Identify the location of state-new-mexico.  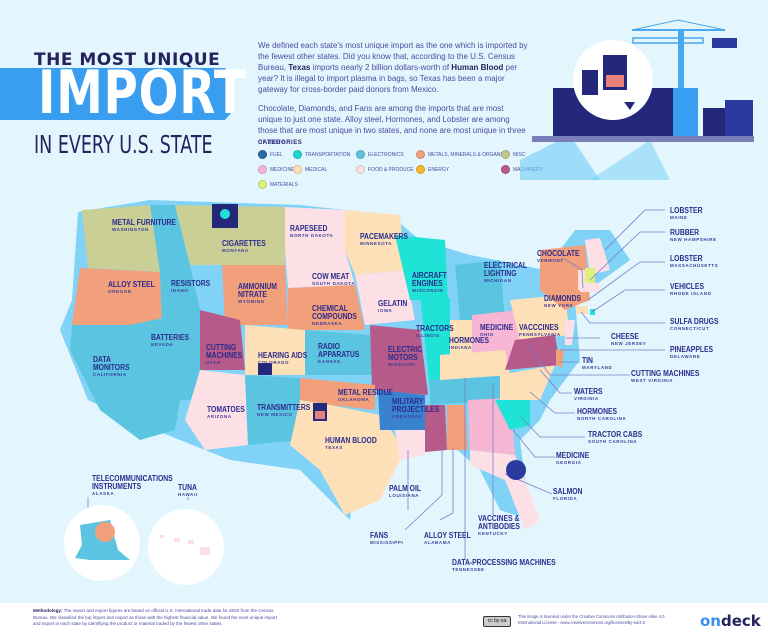
(272, 410).